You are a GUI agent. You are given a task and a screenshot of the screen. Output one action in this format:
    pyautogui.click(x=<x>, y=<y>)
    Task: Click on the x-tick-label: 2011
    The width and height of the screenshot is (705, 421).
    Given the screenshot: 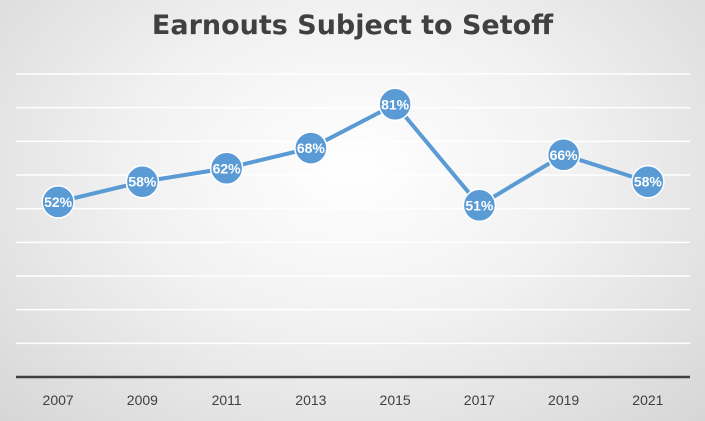 What is the action you would take?
    pyautogui.click(x=227, y=400)
    